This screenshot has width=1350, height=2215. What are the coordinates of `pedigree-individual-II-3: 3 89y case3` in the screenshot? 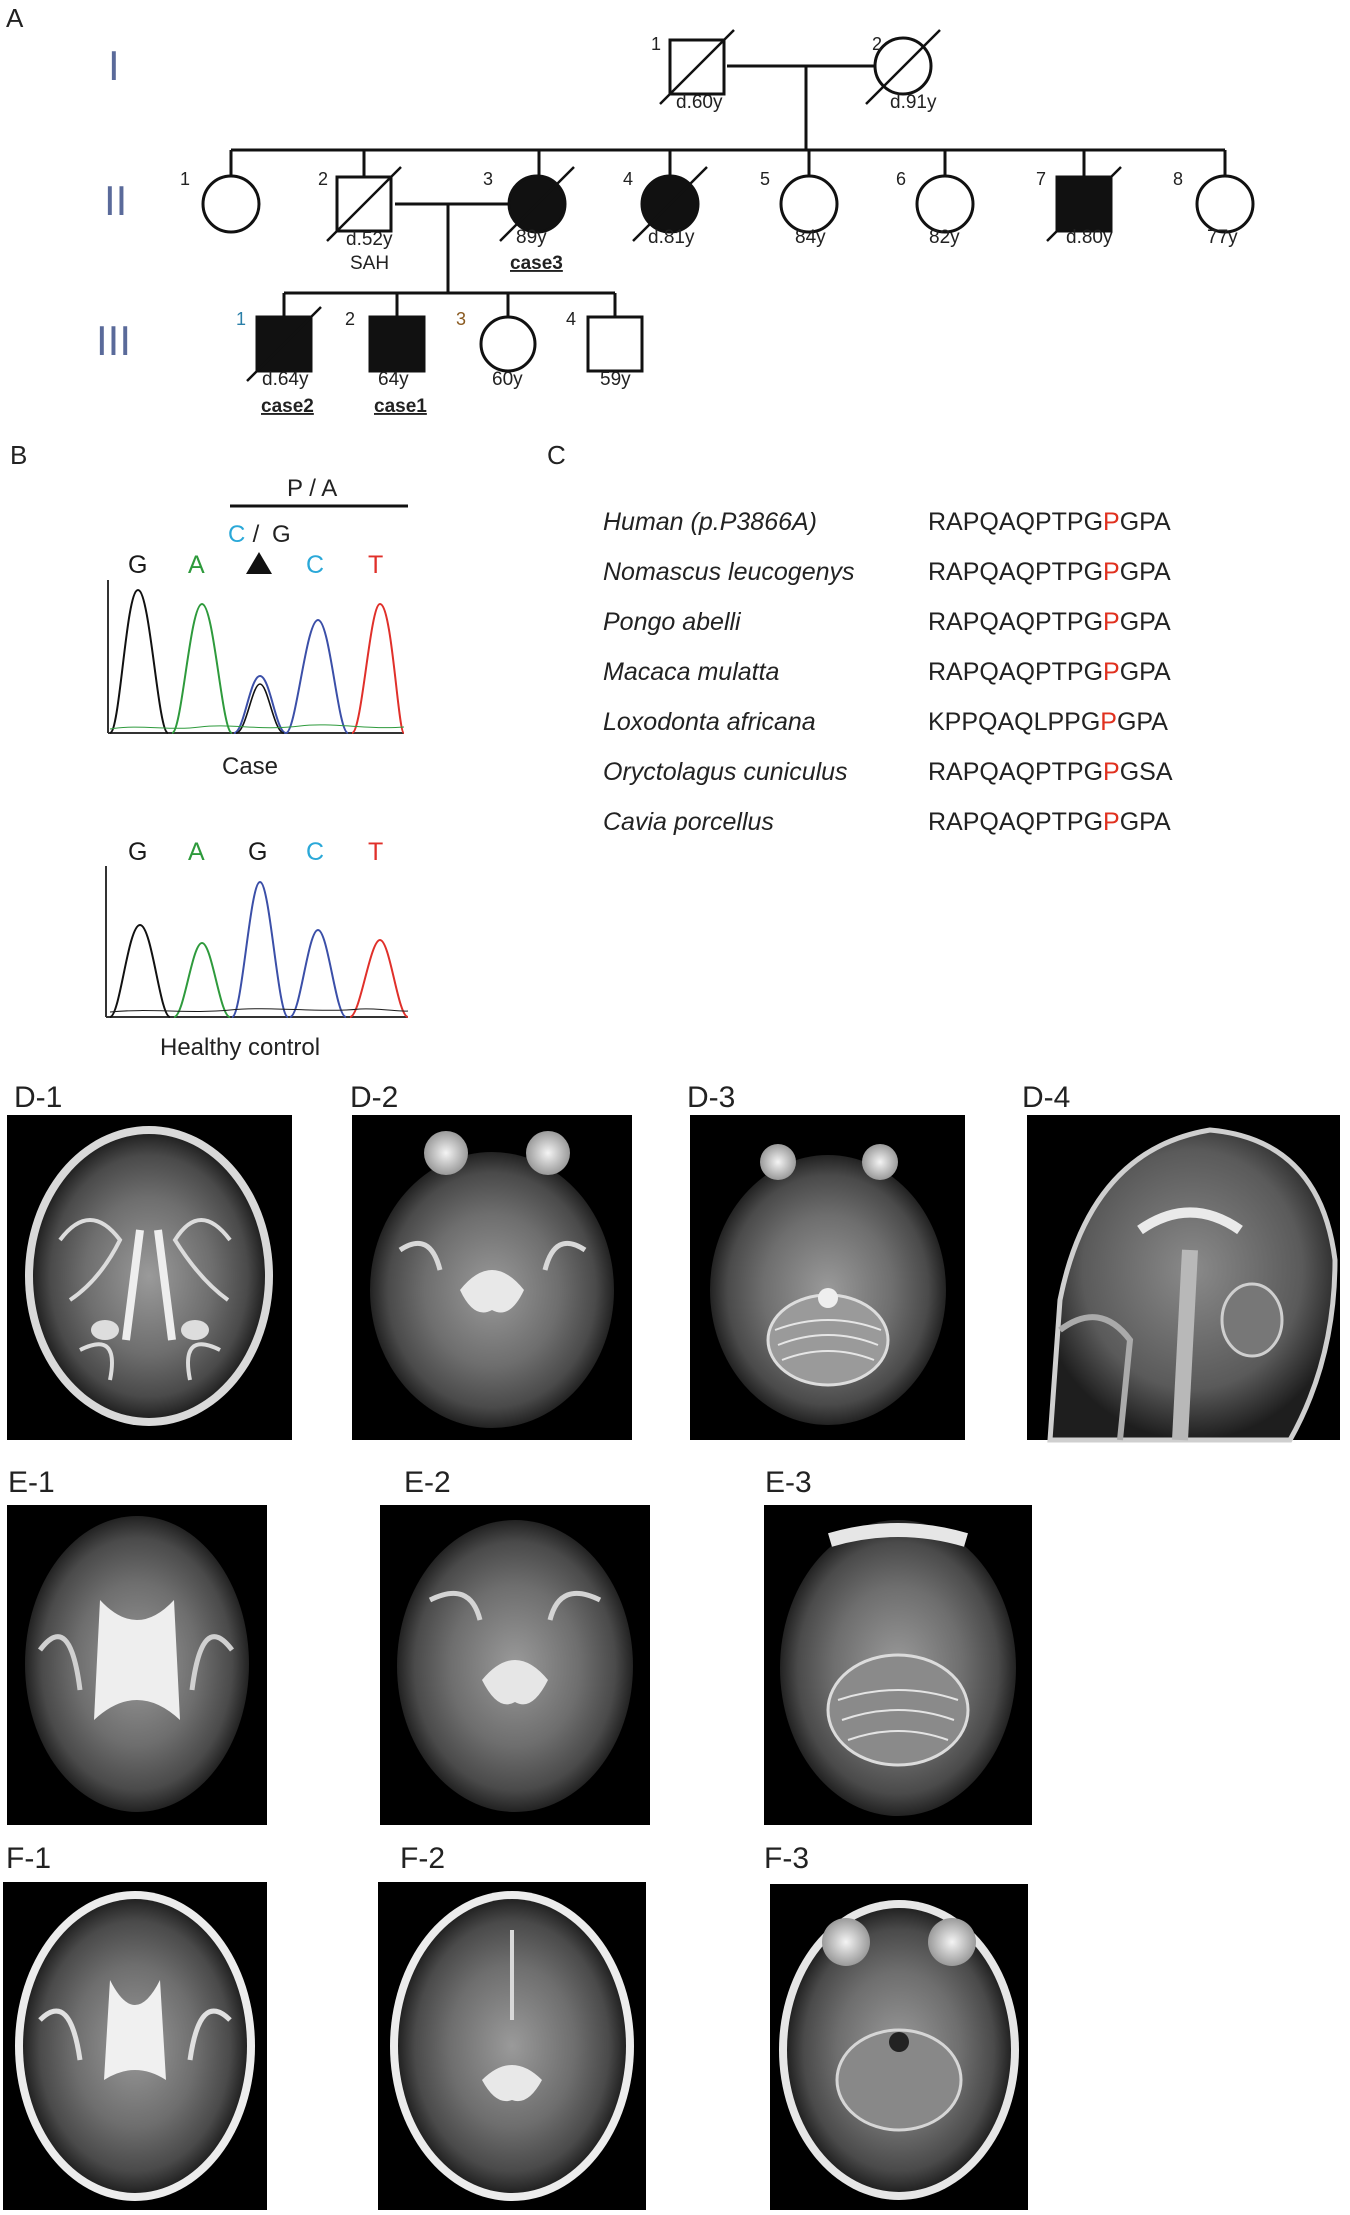 It's located at (529, 220).